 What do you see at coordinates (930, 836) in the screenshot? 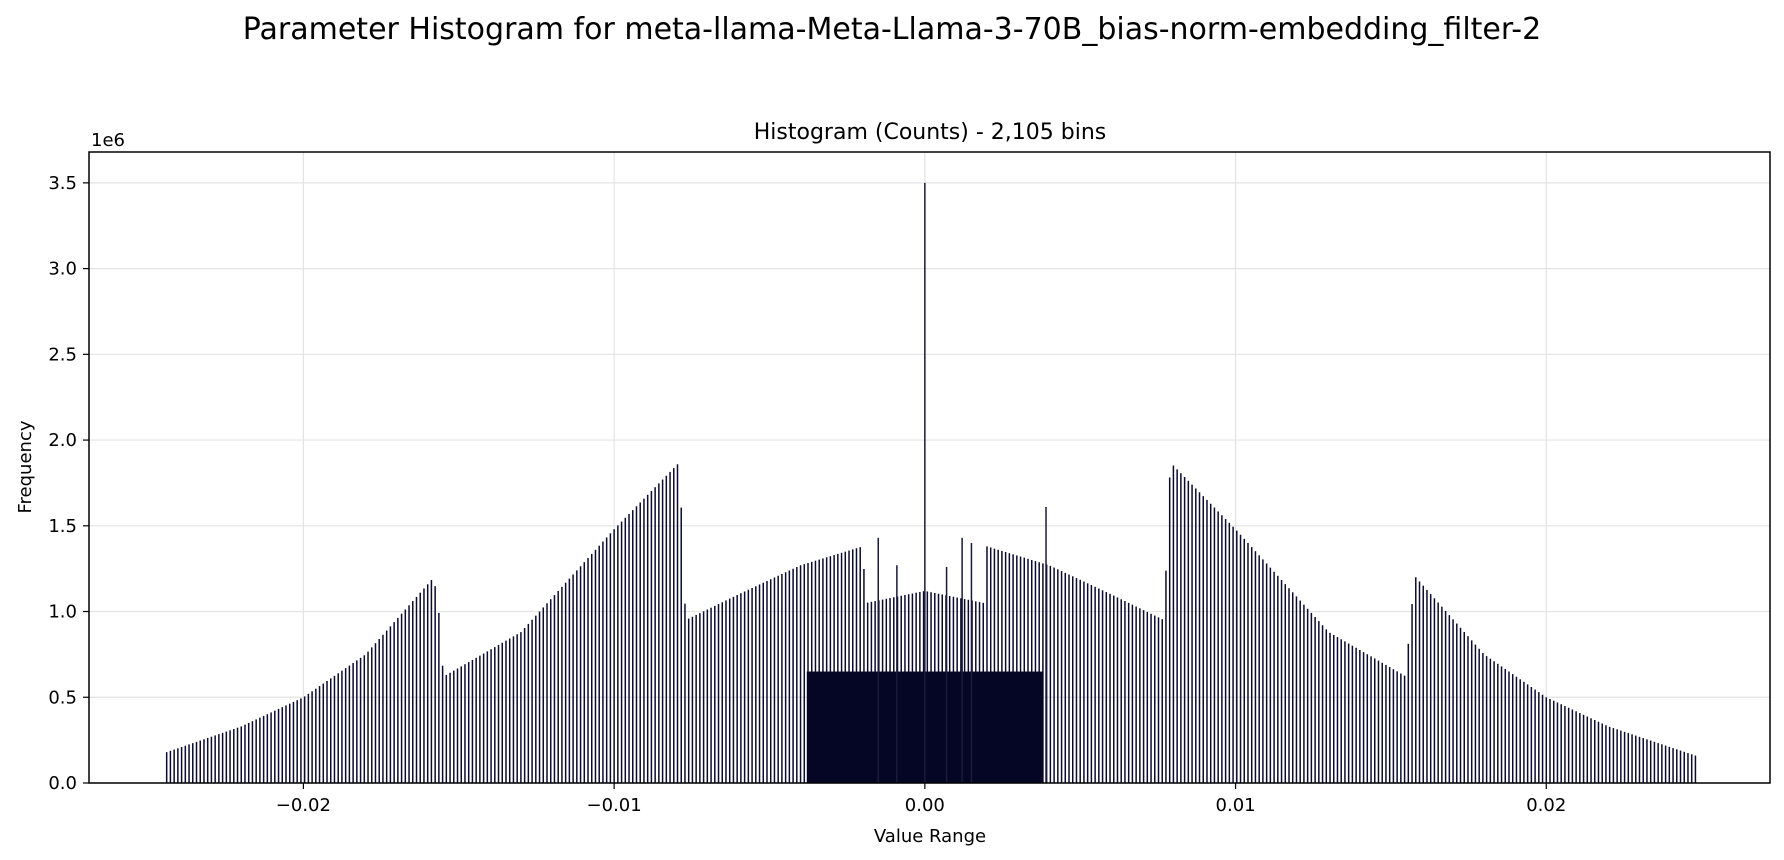
I see `x-axis-label: Value Range` at bounding box center [930, 836].